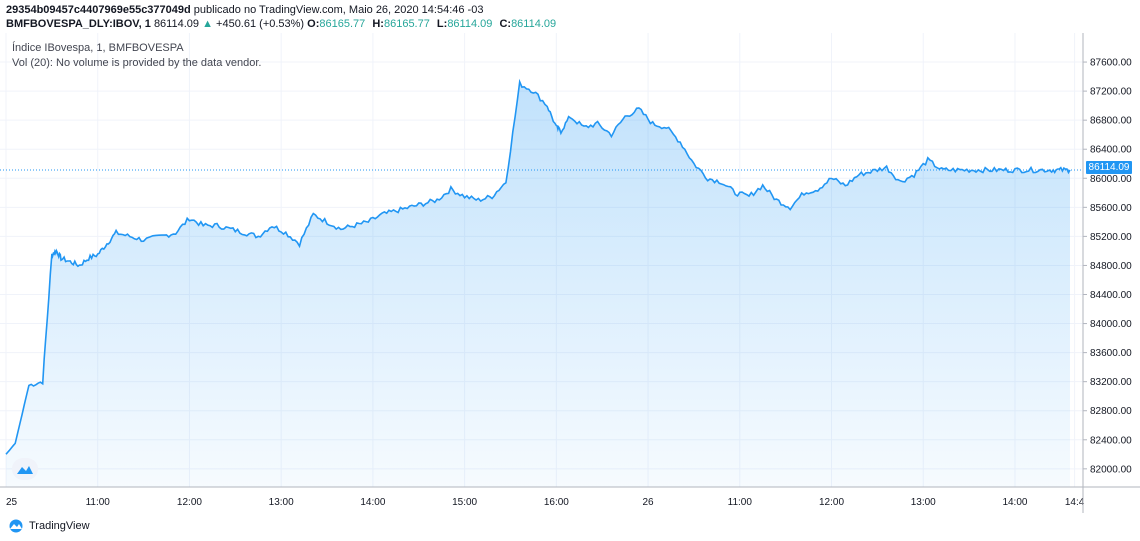 The width and height of the screenshot is (1140, 541). I want to click on y-tick-label: 84000.00, so click(1111, 324).